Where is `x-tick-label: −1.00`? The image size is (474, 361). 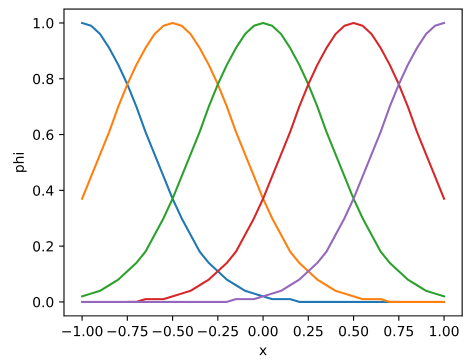 x-tick-label: −1.00 is located at coordinates (82, 331).